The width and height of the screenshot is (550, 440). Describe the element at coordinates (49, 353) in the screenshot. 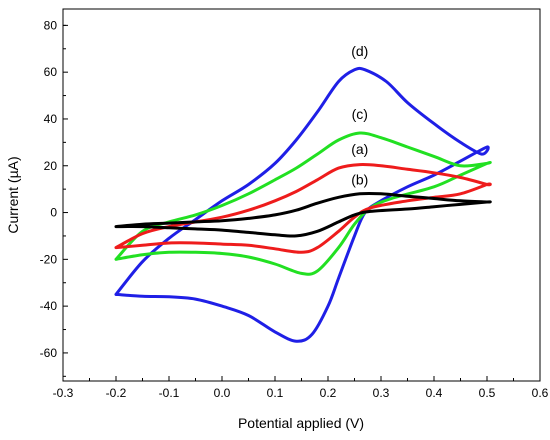

I see `y-tick-label: -60` at that location.